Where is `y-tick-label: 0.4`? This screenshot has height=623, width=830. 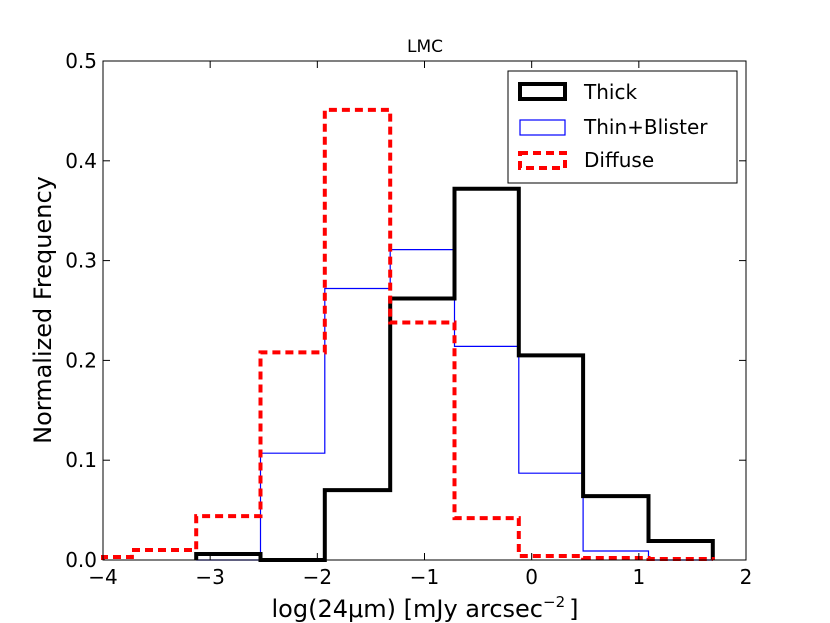 y-tick-label: 0.4 is located at coordinates (81, 161).